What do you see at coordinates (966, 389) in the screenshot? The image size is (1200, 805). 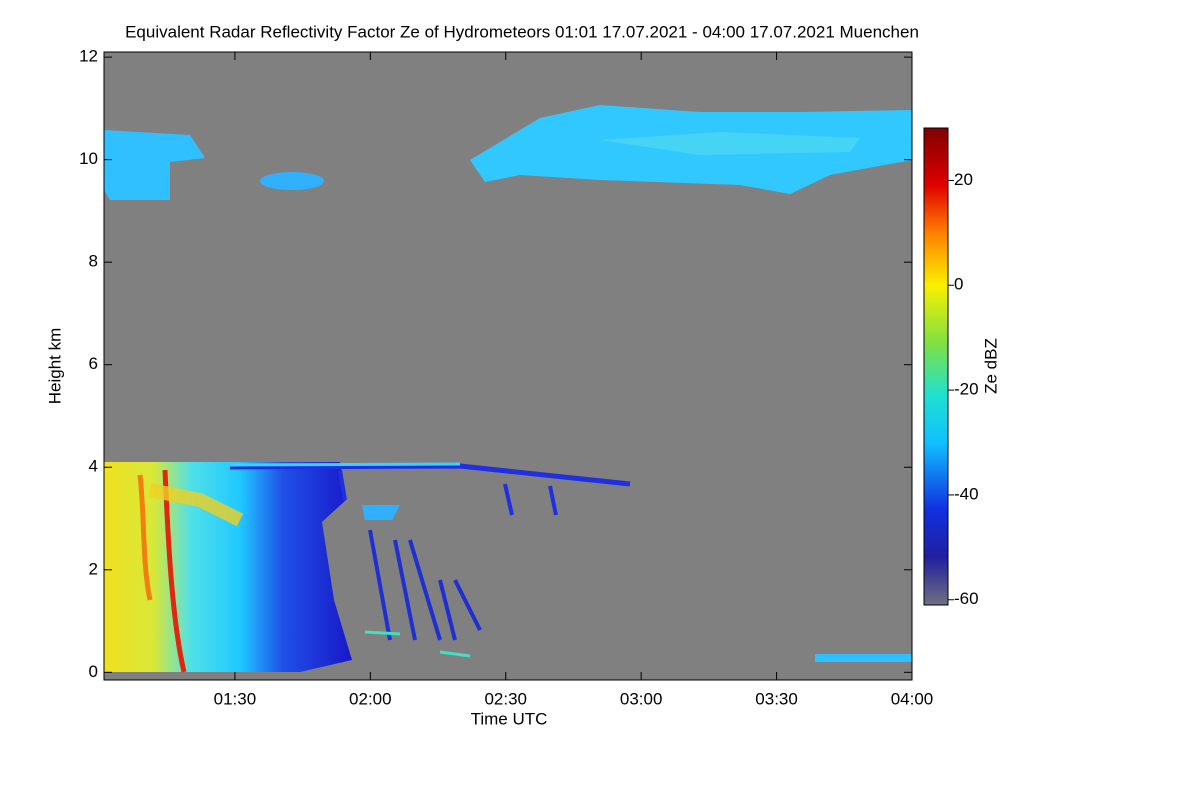 I see `colorbar-tick-label: -20` at bounding box center [966, 389].